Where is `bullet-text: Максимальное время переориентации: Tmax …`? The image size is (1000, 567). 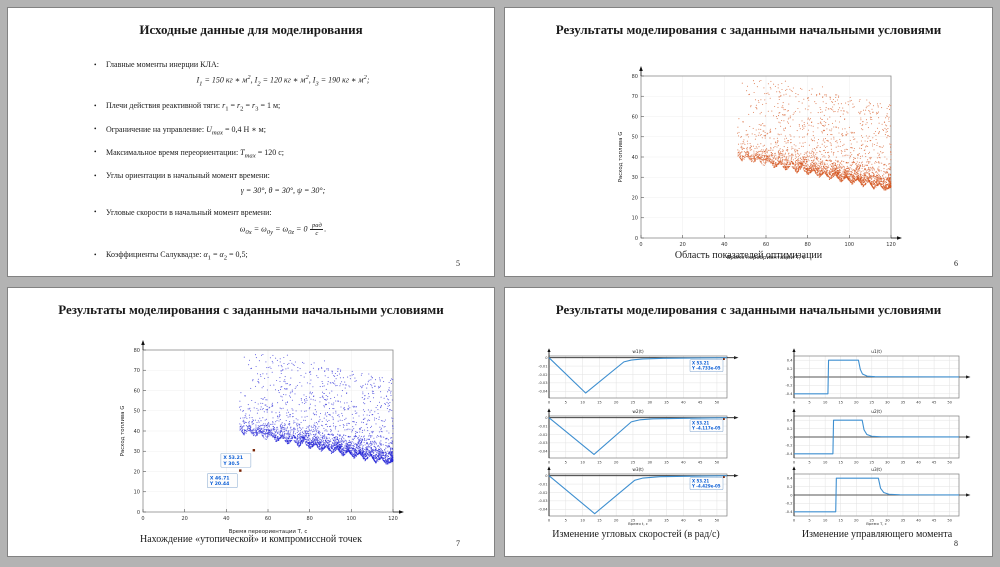
bullet-text: Максимальное время переориентации: Tmax … is located at coordinates (195, 153).